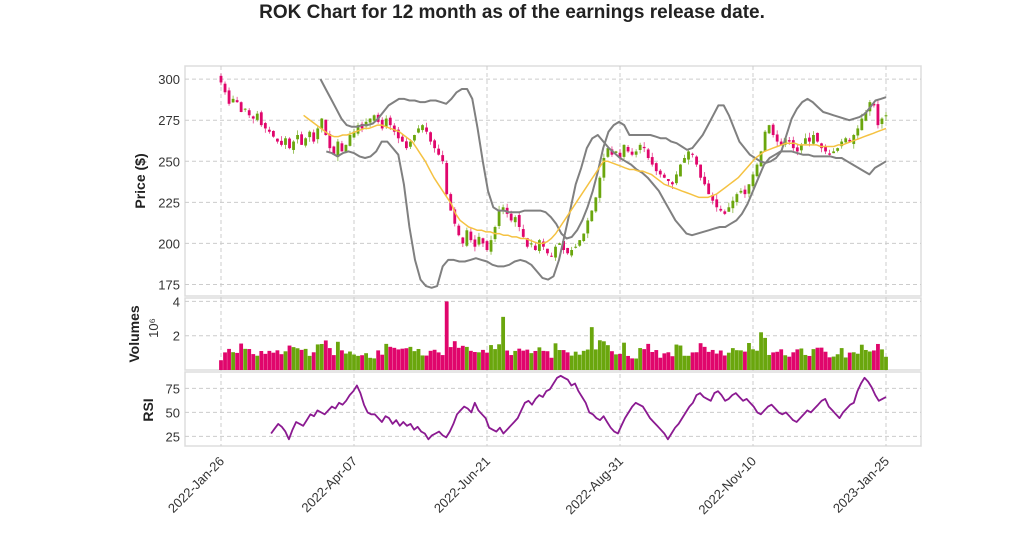  What do you see at coordinates (169, 161) in the screenshot?
I see `svg-text: 250` at bounding box center [169, 161].